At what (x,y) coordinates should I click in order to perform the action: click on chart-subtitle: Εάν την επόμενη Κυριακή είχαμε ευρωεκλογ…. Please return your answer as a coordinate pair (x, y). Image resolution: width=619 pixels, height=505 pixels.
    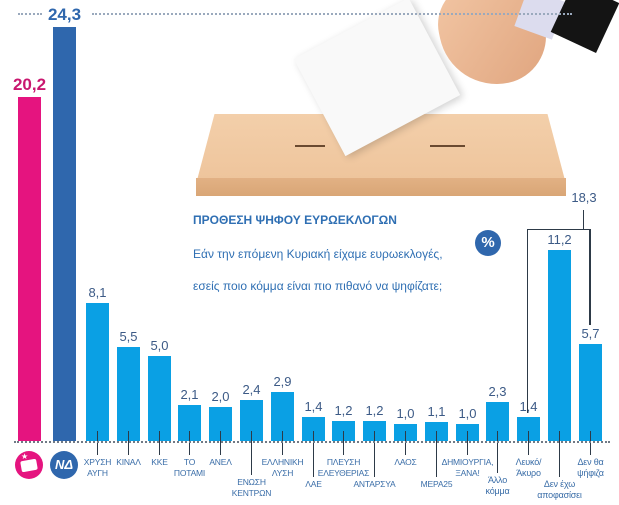
    Looking at the image, I should click on (318, 262).